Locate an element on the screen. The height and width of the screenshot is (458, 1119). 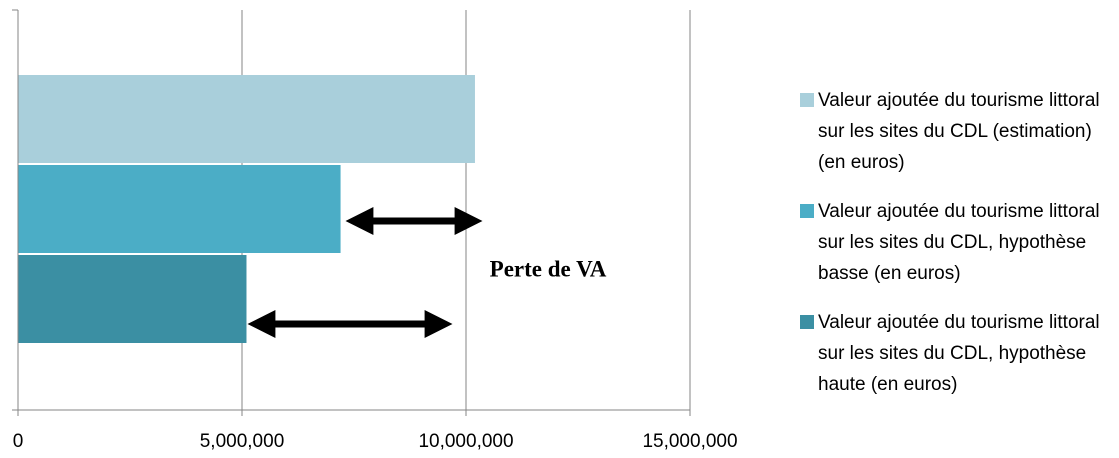
x-tick-label: 10,000,000 is located at coordinates (465, 441).